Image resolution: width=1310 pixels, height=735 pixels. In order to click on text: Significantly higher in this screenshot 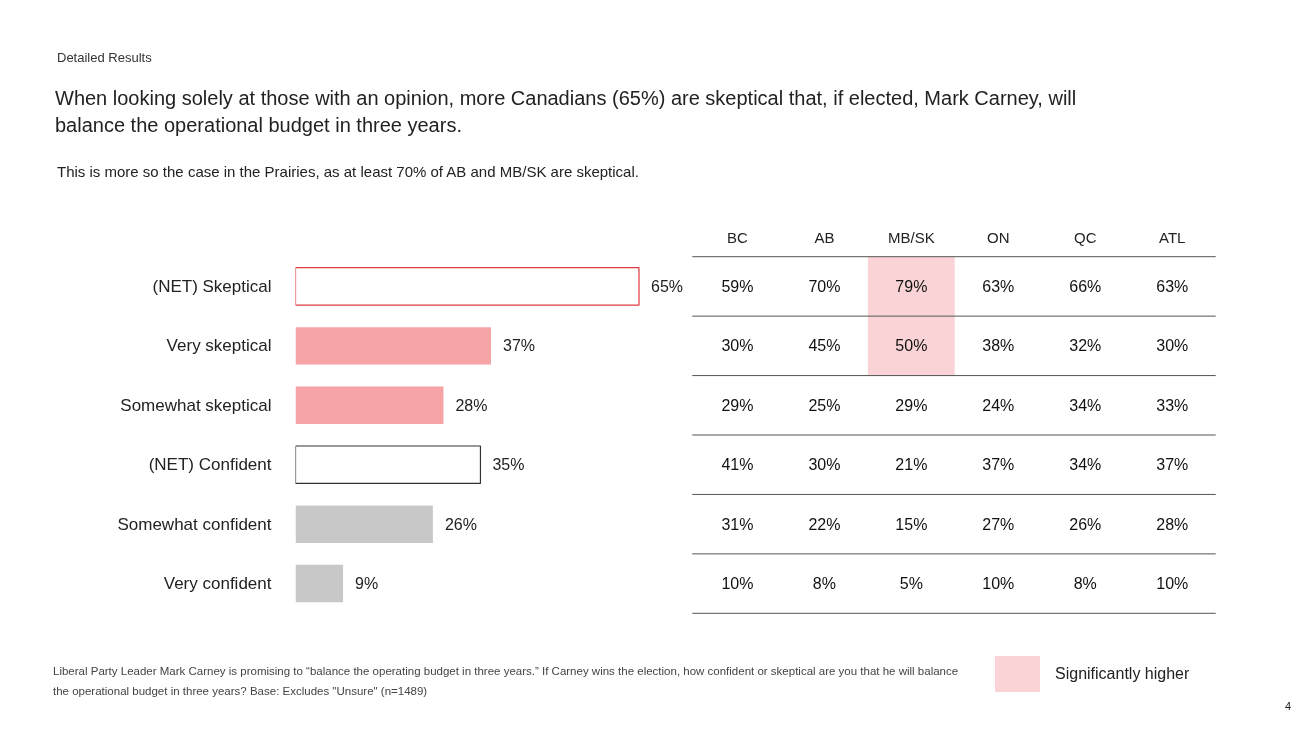, I will do `click(1122, 673)`.